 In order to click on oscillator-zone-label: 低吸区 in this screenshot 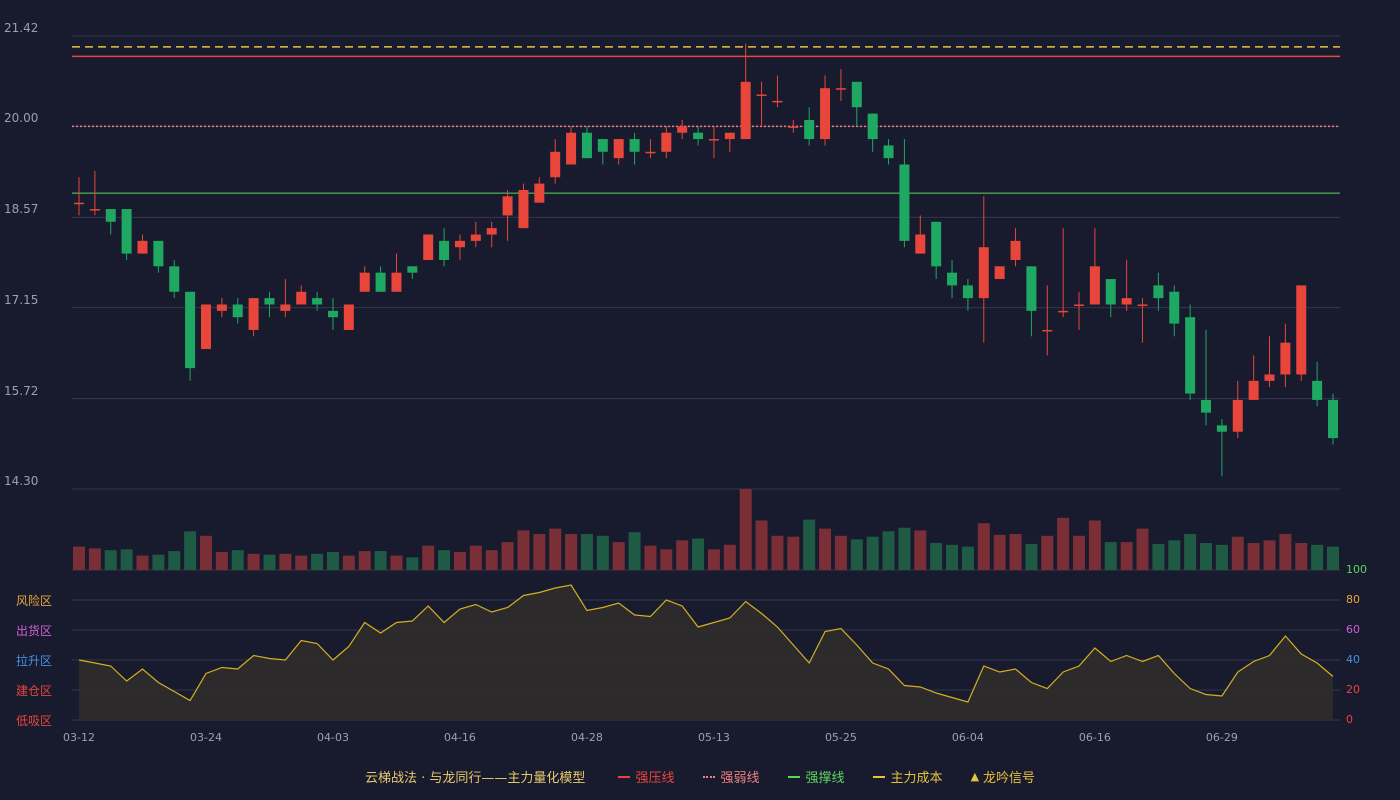, I will do `click(34, 721)`.